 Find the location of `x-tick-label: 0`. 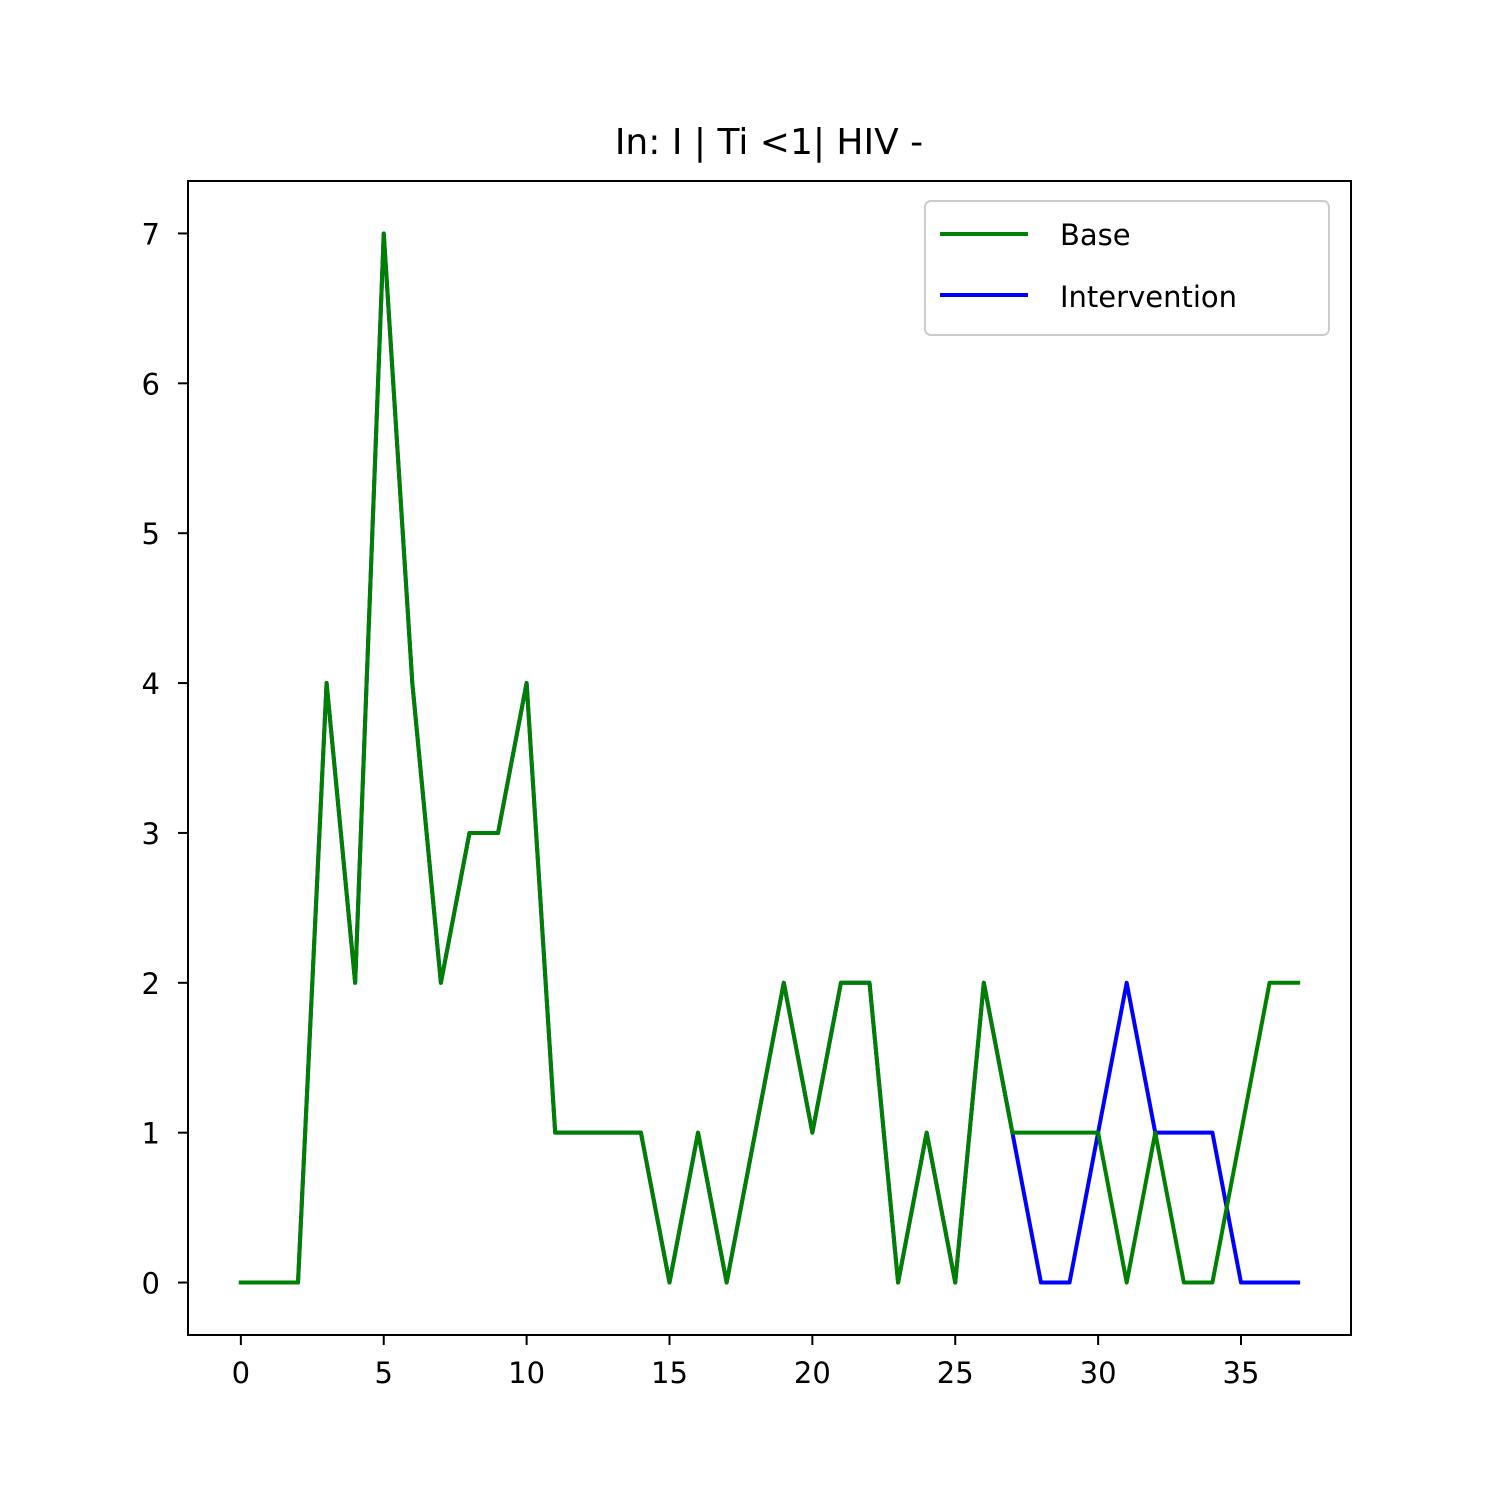

x-tick-label: 0 is located at coordinates (241, 1373).